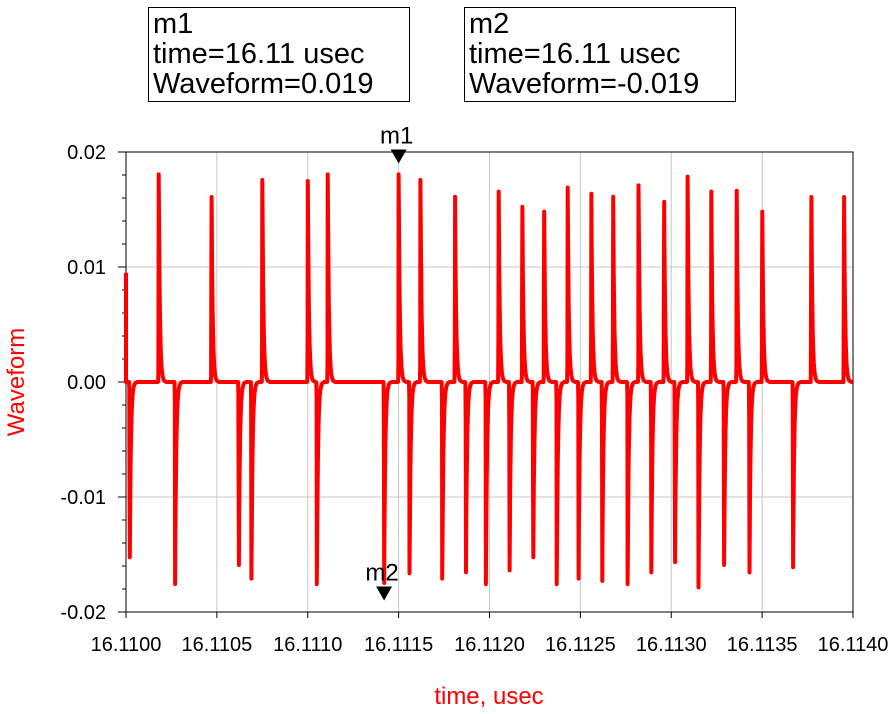 The image size is (896, 714). I want to click on x-axis-title: time, usec, so click(488, 696).